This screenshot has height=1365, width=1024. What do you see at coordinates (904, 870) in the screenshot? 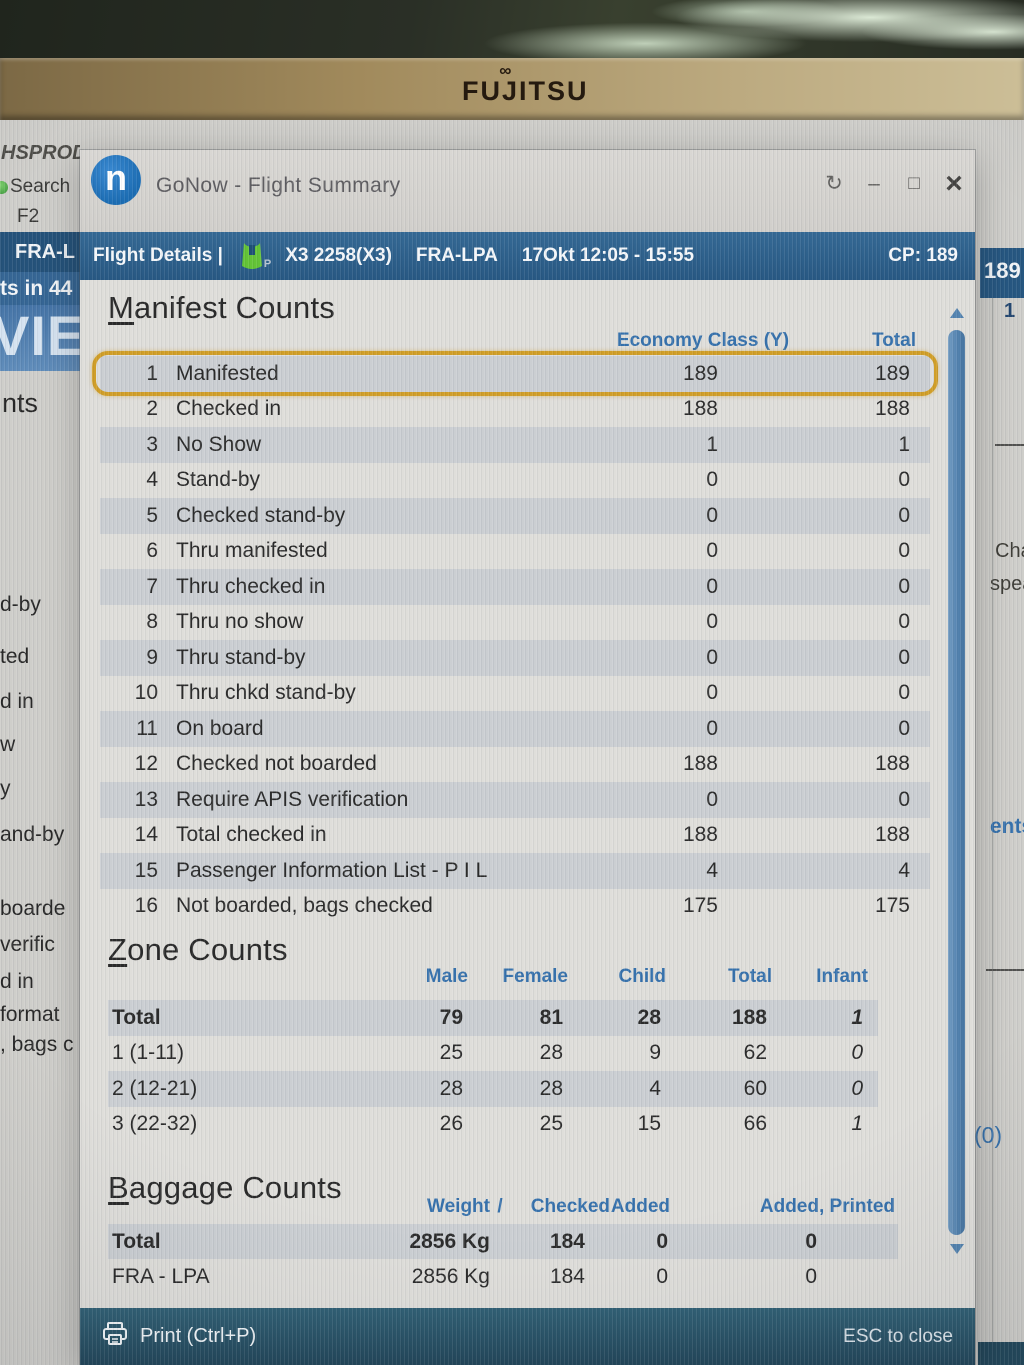
I see `total-value: 4` at bounding box center [904, 870].